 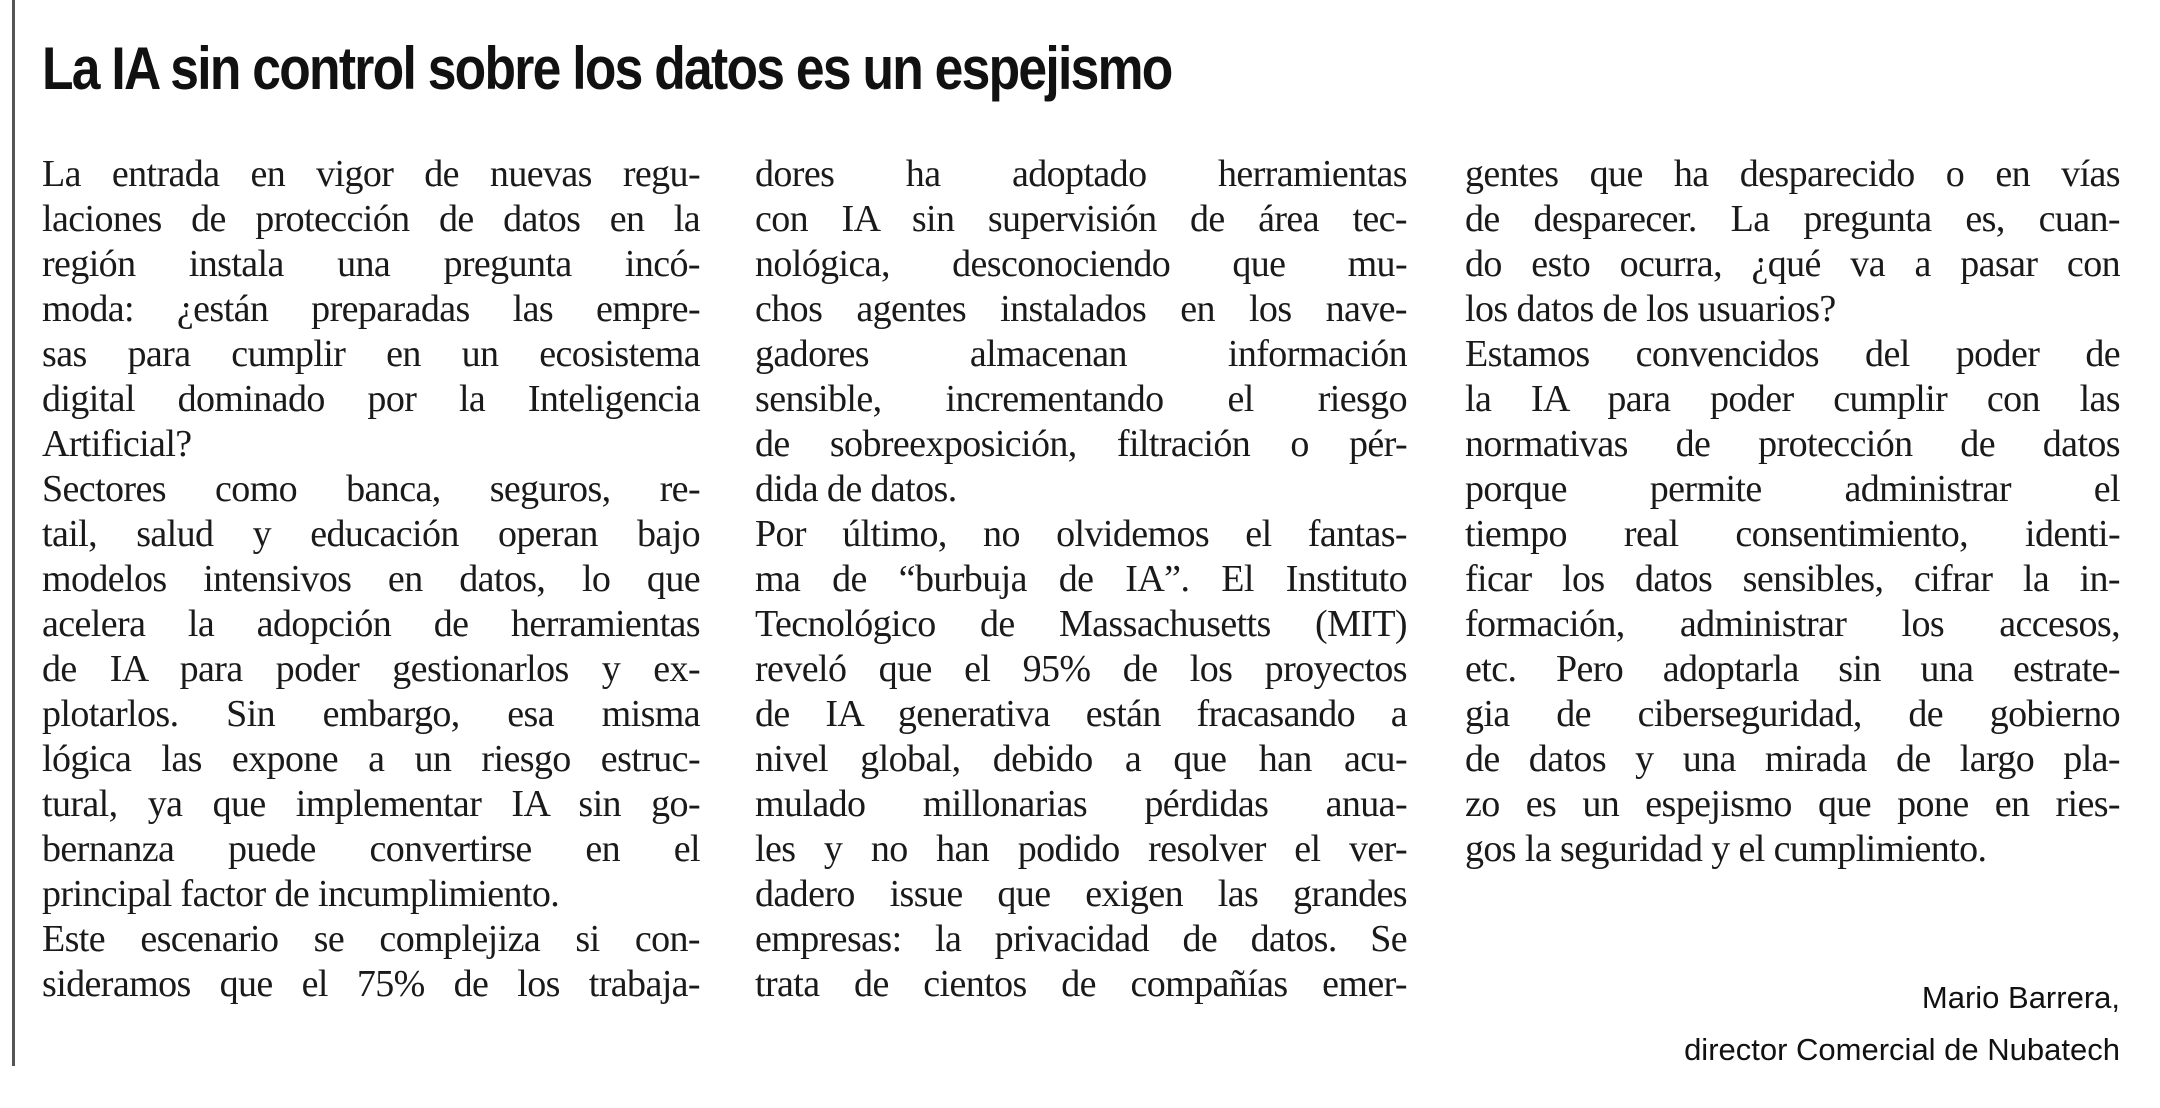 I want to click on text-line: les y no han podido resolver el ver-, so click(x=1081, y=849).